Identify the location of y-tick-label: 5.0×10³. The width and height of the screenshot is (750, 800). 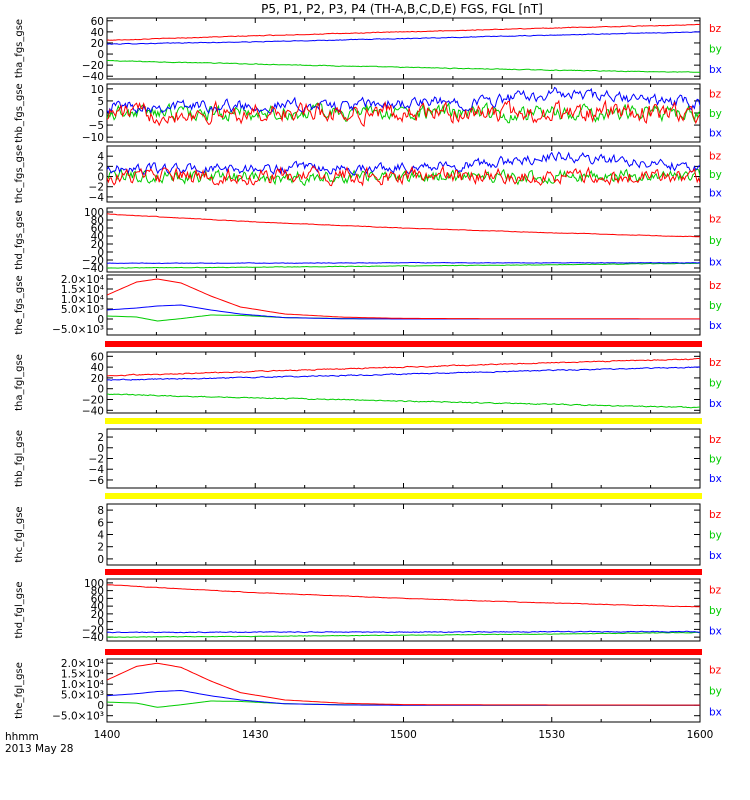
(82, 696).